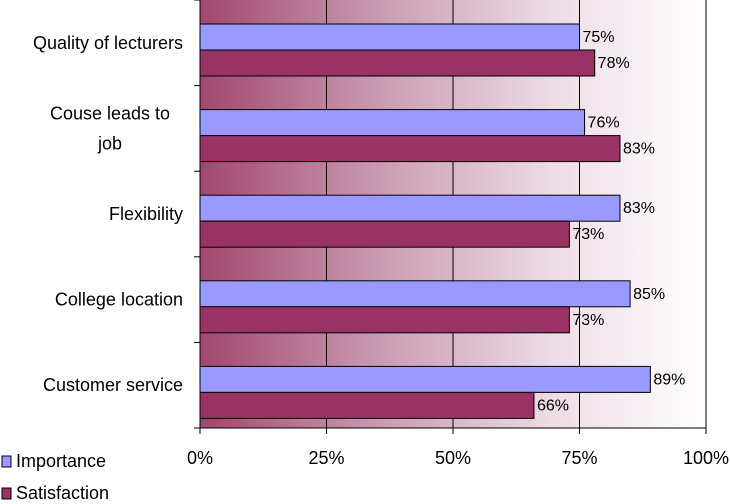  Describe the element at coordinates (453, 458) in the screenshot. I see `x-tick-label-2: 50%` at that location.